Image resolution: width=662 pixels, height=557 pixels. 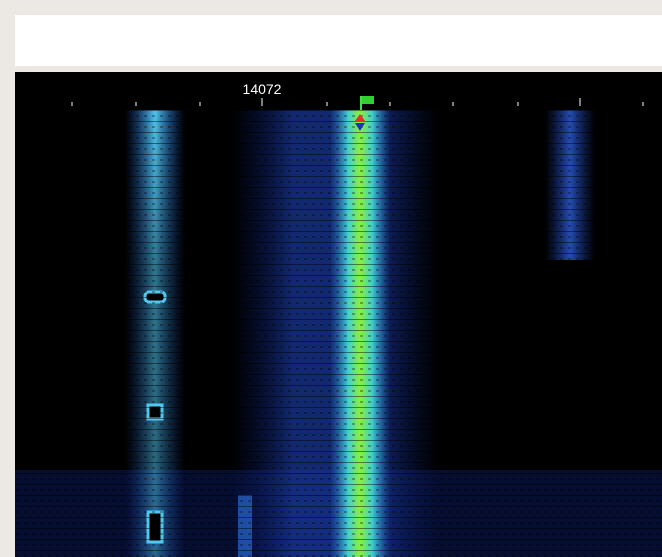 What do you see at coordinates (338, 40) in the screenshot?
I see `top-panel` at bounding box center [338, 40].